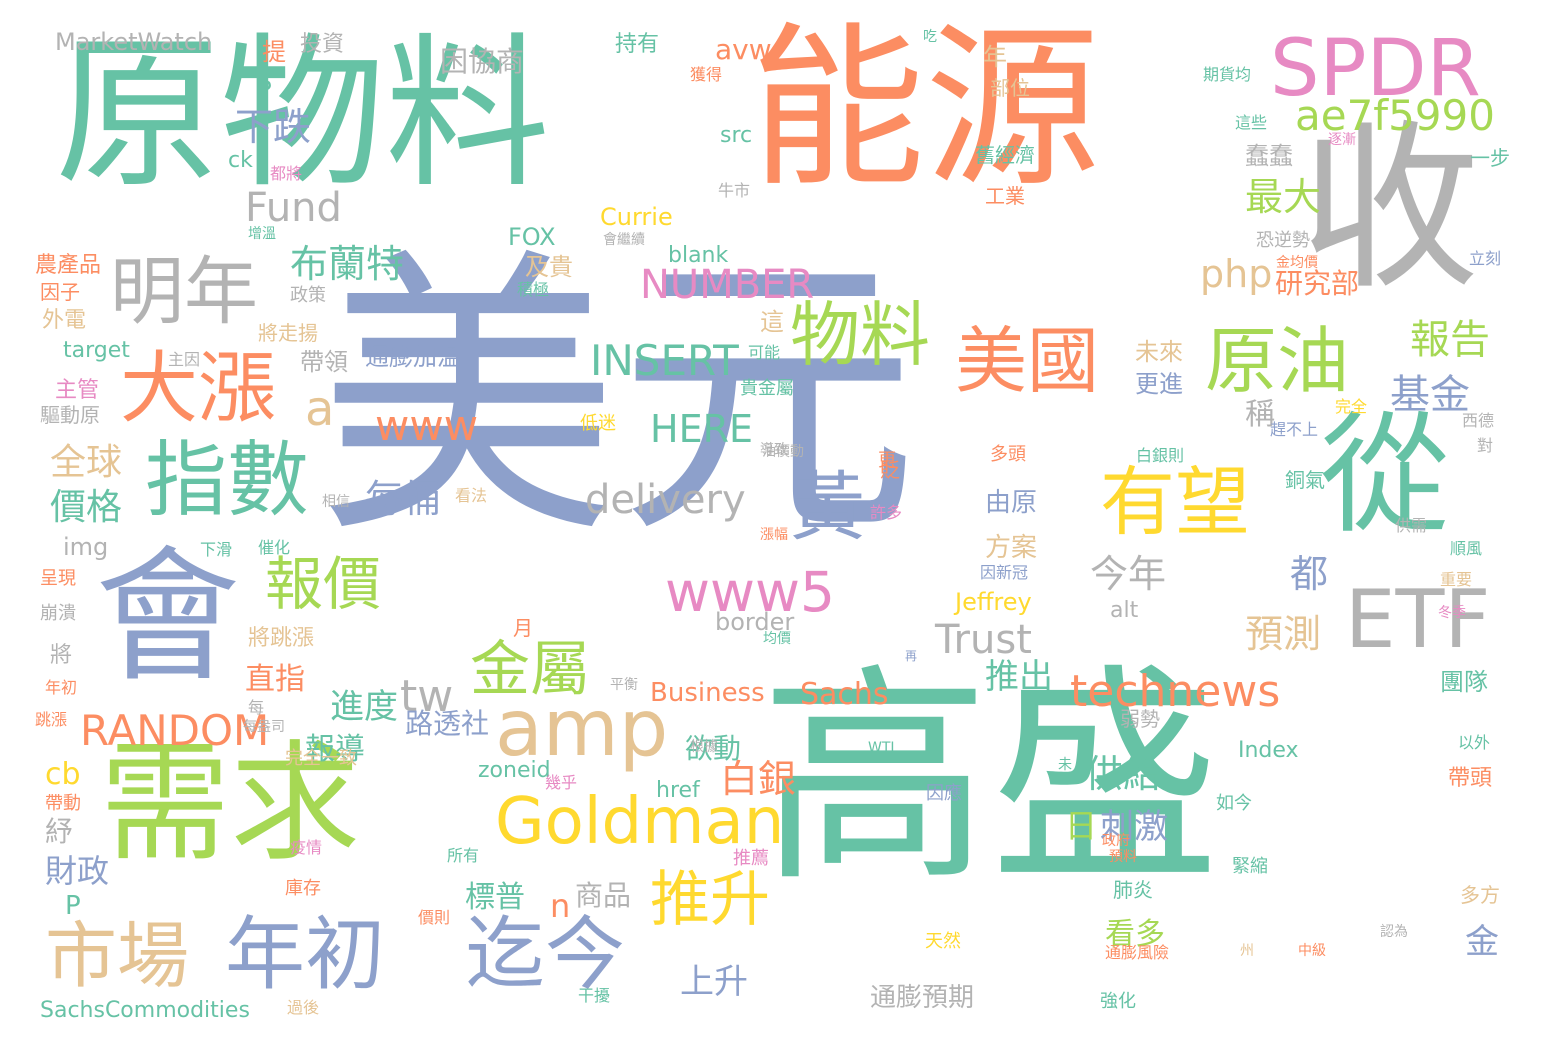  I want to click on cloud-word-tuijian: 推薦, so click(751, 858).